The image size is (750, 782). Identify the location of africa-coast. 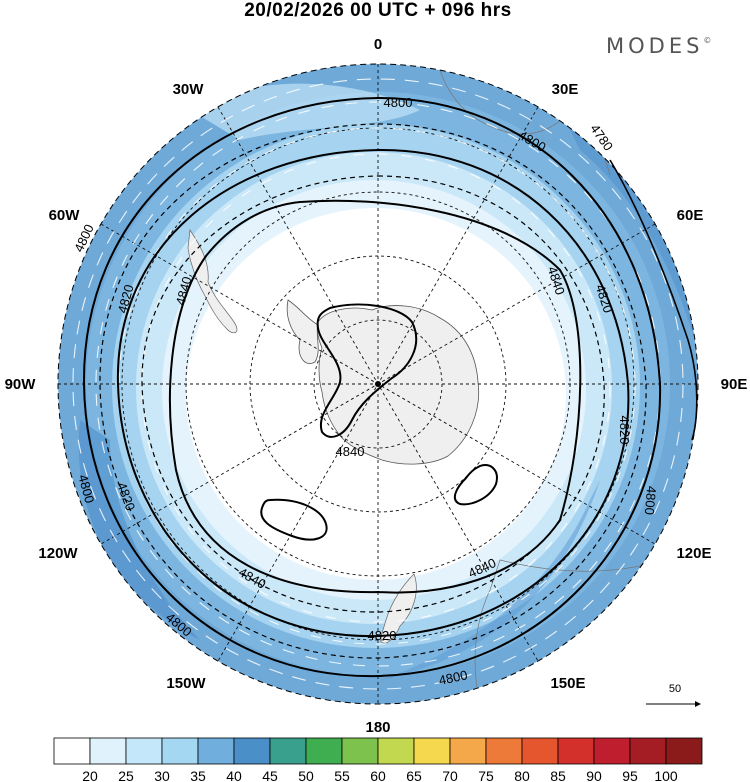
(505, 102).